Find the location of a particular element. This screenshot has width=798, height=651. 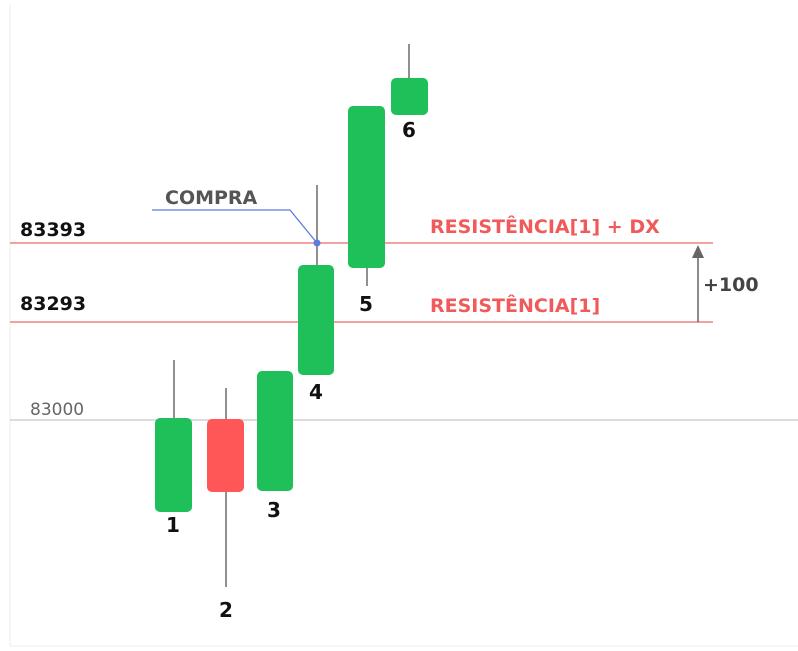

level-note: RESISTÊNCIA[1] is located at coordinates (515, 305).